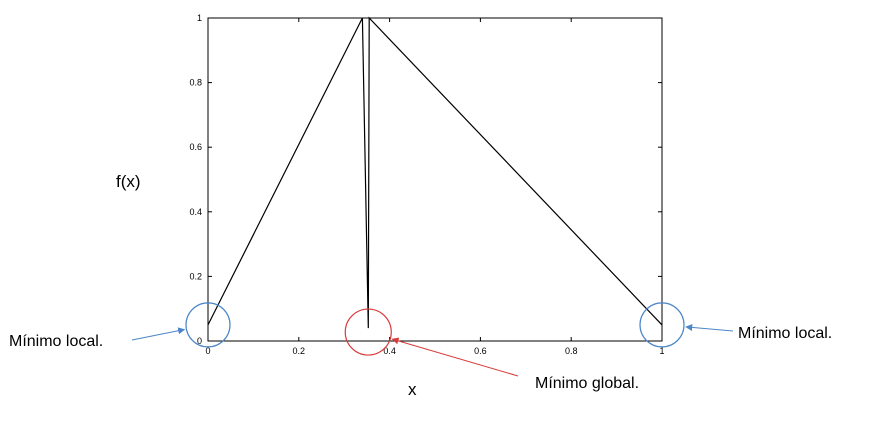 Image resolution: width=870 pixels, height=423 pixels. I want to click on x-tick-label: 0.4, so click(389, 351).